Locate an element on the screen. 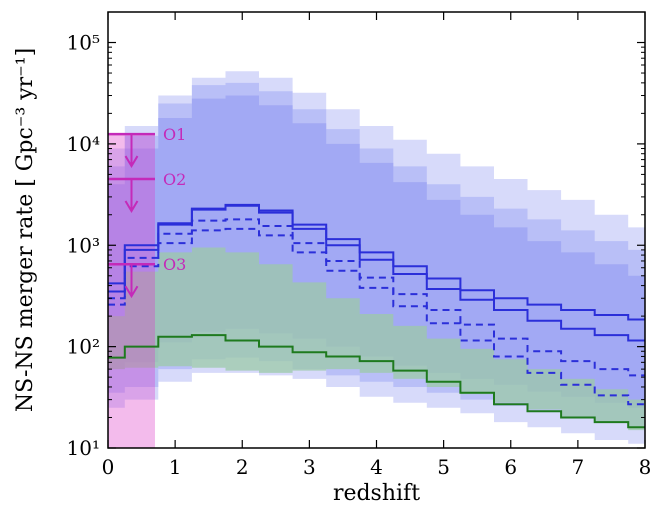 Image resolution: width=652 pixels, height=508 pixels. y-tick-label: 10² is located at coordinates (83, 347).